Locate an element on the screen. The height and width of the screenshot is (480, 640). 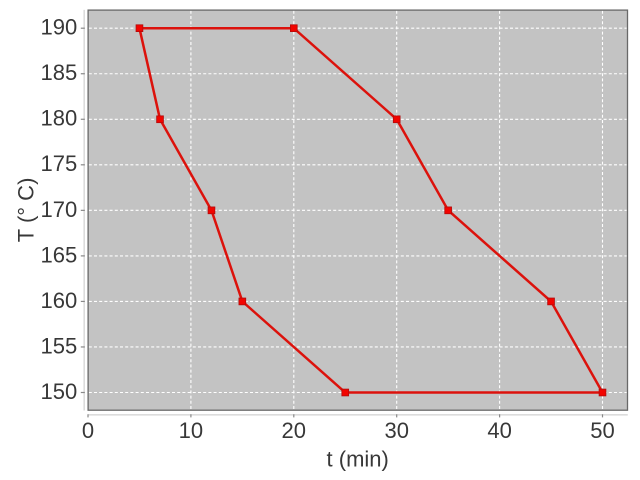
svg-text: 30 is located at coordinates (396, 430).